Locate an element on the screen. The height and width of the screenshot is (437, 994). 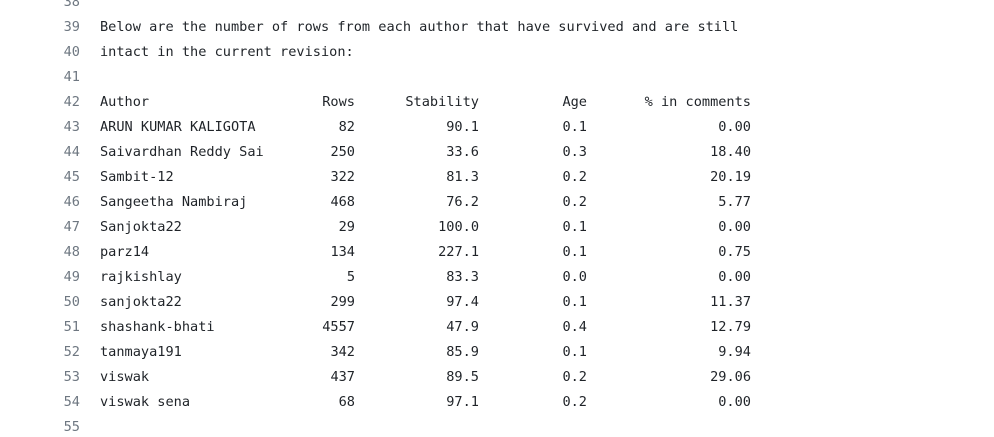
table-cell: 4557 is located at coordinates (338, 326).